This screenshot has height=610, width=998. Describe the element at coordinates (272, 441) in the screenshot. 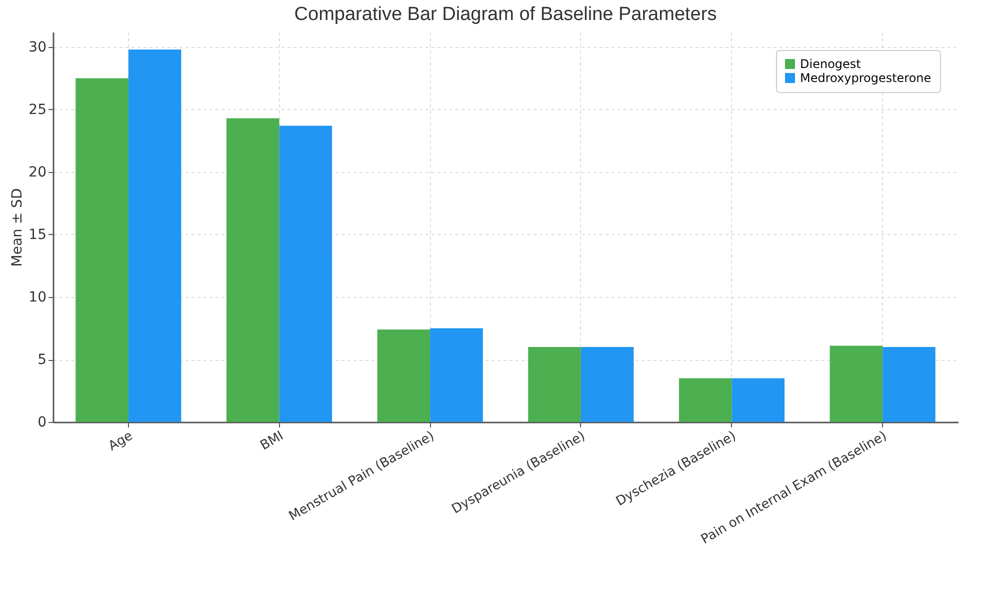

I see `x-tick-label: BMI` at that location.